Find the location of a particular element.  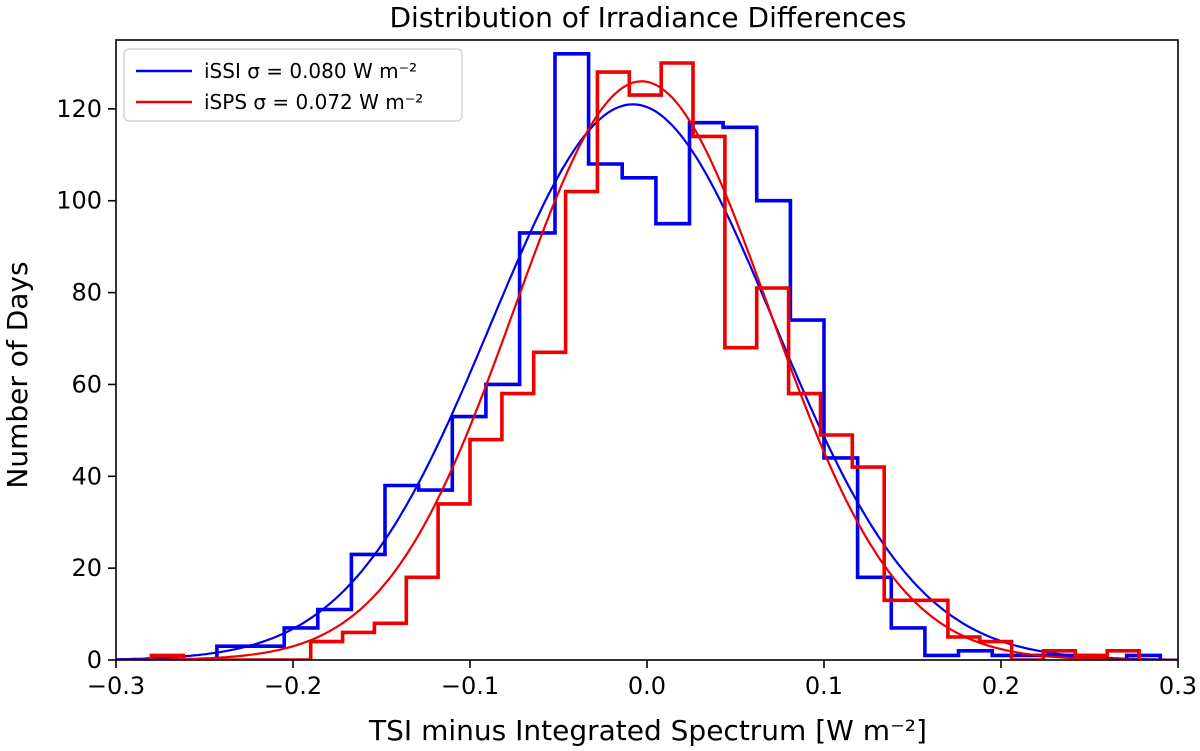

y-axis: 0 20 40 60 80 100 120 is located at coordinates (86, 384).